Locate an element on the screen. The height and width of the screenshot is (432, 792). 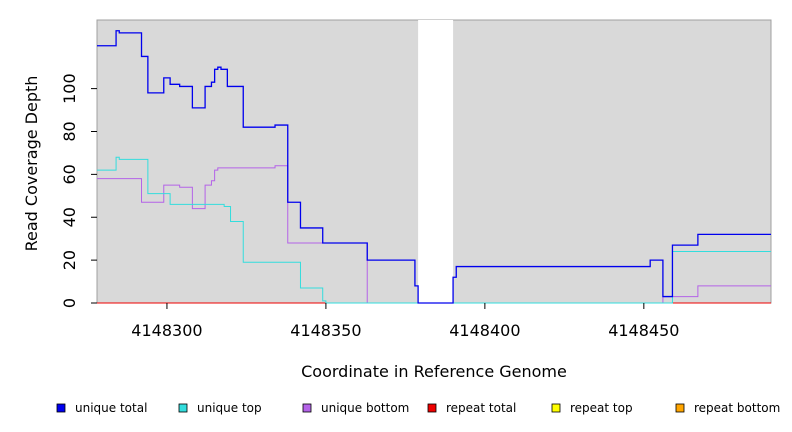
y-axis-title: Read Coverage Depth is located at coordinates (31, 164).